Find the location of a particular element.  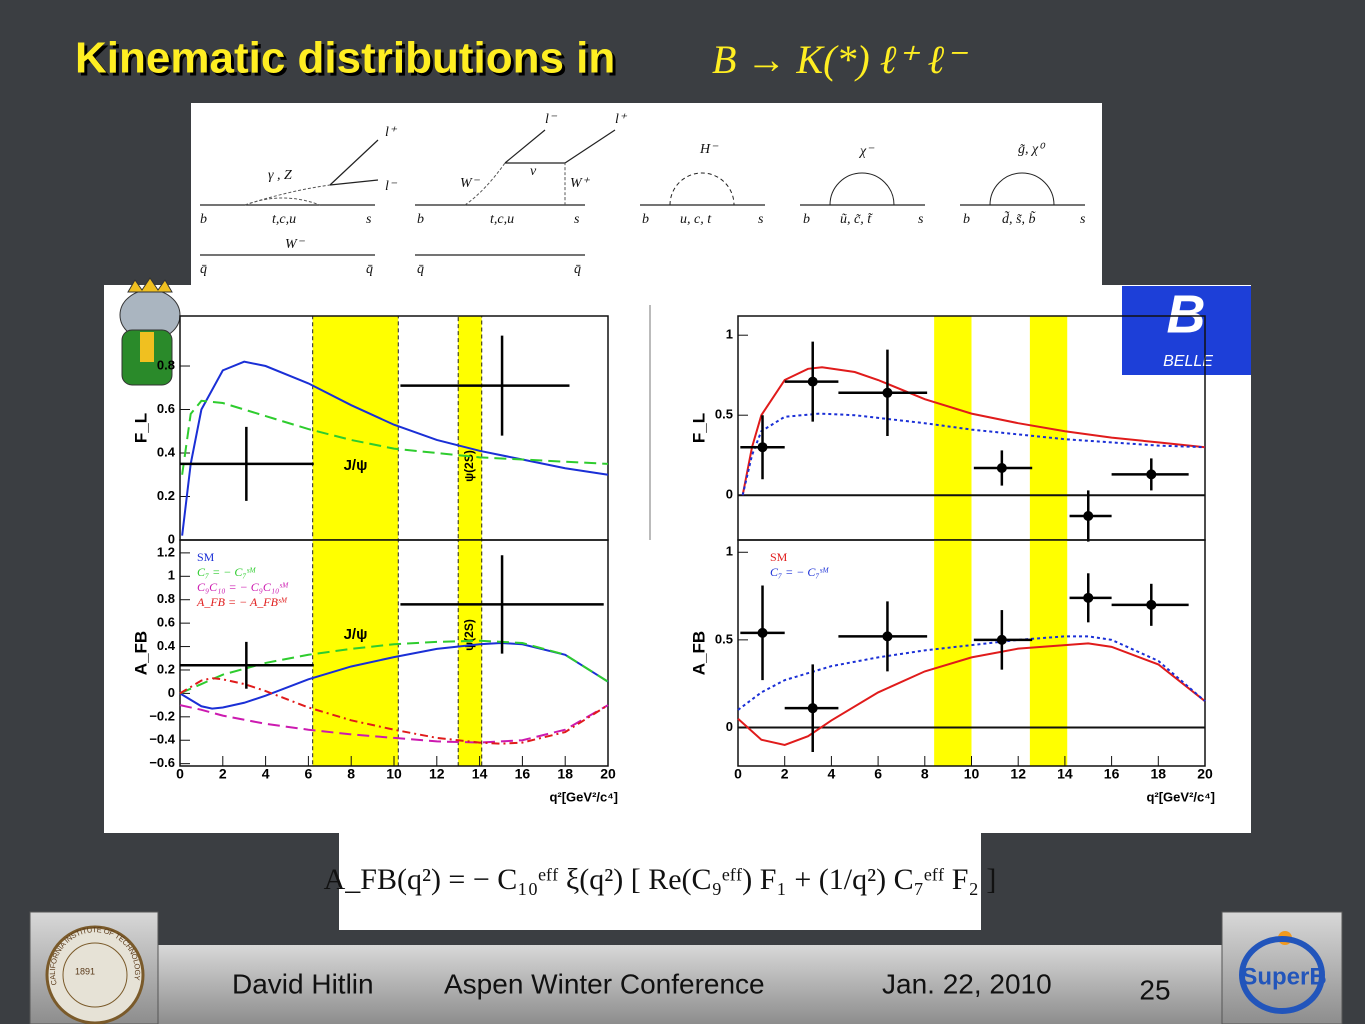

footer-bar is located at coordinates (690, 984).